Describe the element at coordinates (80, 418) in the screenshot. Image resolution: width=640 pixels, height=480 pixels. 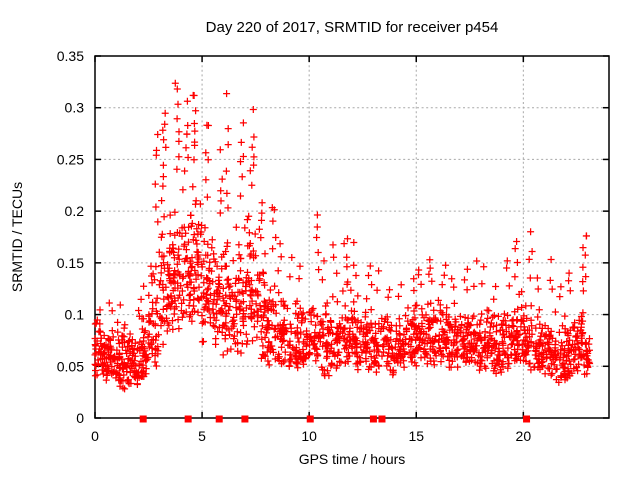
I see `y-tick-label: 0` at that location.